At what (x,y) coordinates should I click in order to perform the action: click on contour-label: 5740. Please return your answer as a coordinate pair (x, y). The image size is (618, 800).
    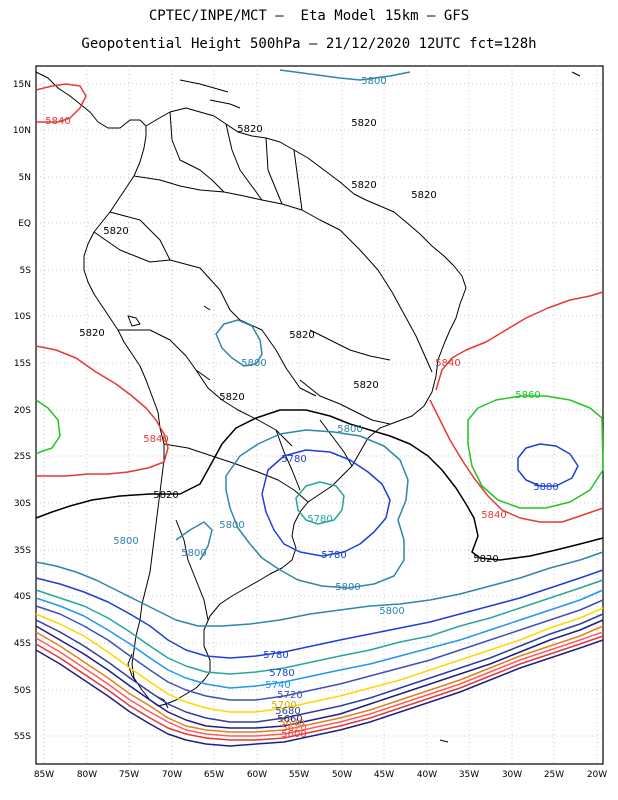
    Looking at the image, I should click on (277, 685).